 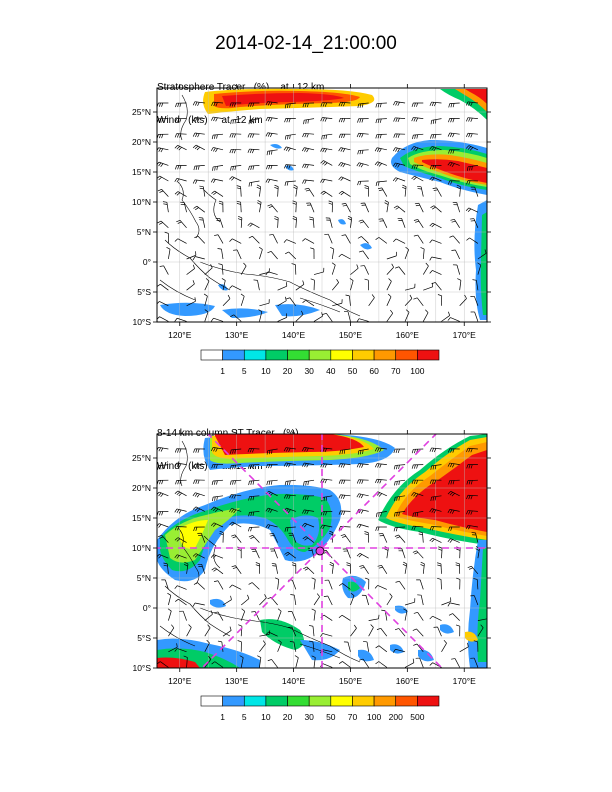 I want to click on colorbar-label: 50, so click(x=331, y=717).